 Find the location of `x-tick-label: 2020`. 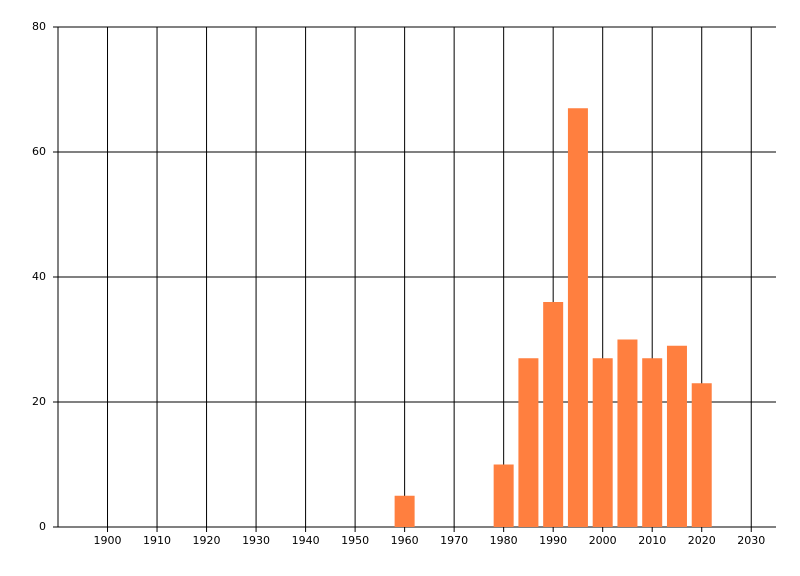

x-tick-label: 2020 is located at coordinates (702, 540).